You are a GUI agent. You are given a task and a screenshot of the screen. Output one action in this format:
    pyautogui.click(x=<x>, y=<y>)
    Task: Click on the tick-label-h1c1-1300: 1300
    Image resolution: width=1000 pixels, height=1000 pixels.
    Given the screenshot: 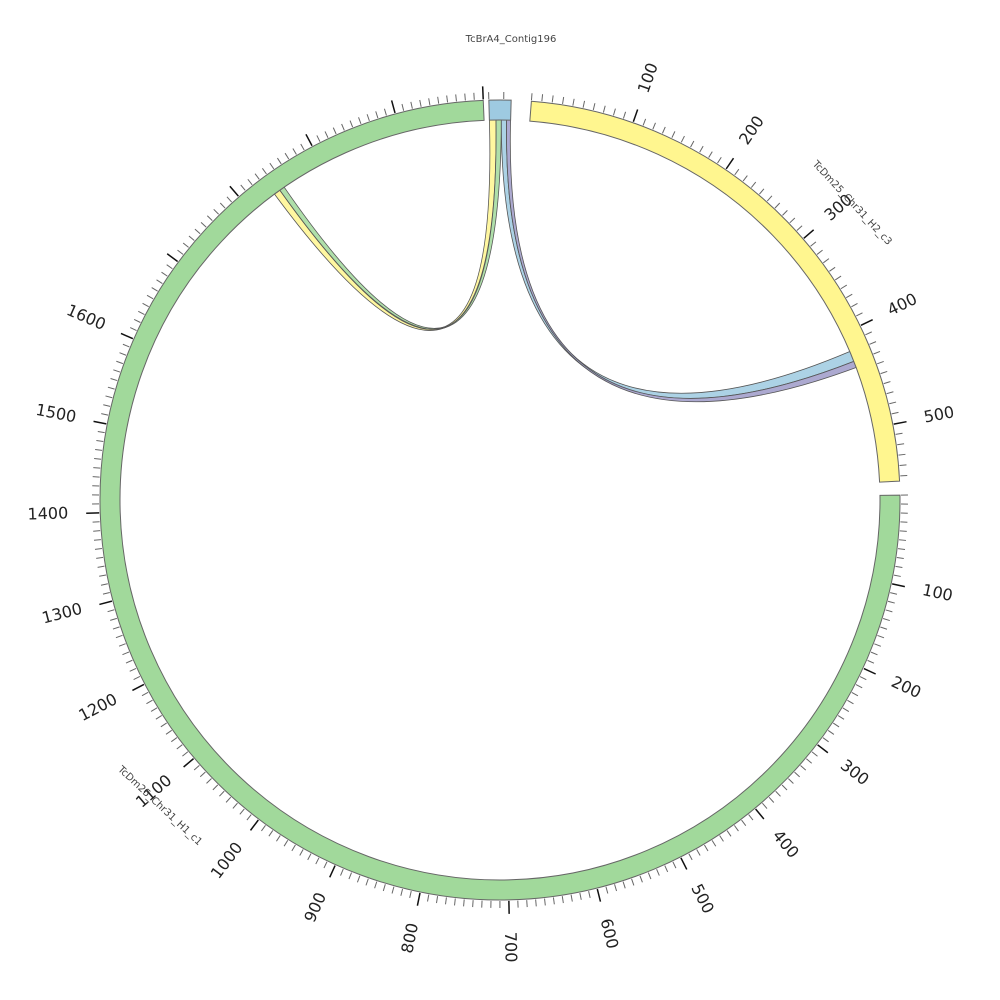 What is the action you would take?
    pyautogui.click(x=62, y=613)
    